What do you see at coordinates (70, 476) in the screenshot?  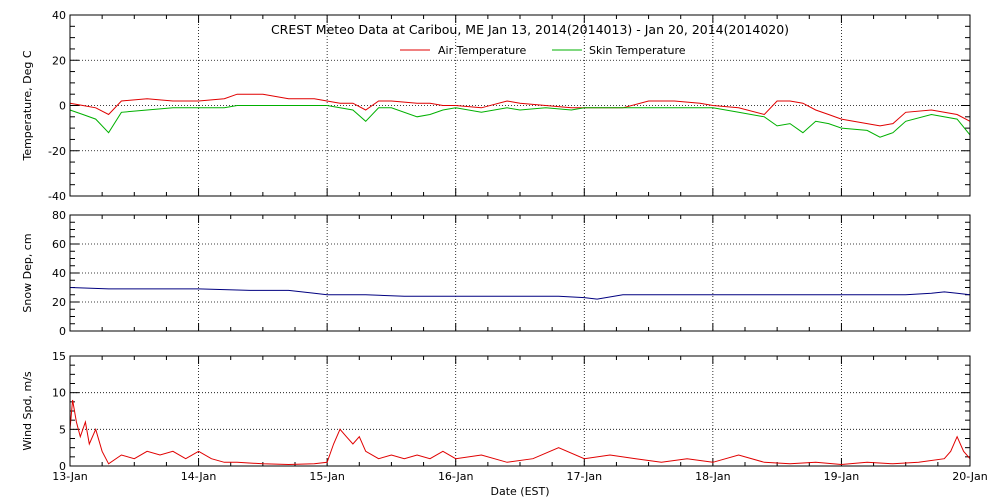 I see `x-tick-label: 13-Jan` at bounding box center [70, 476].